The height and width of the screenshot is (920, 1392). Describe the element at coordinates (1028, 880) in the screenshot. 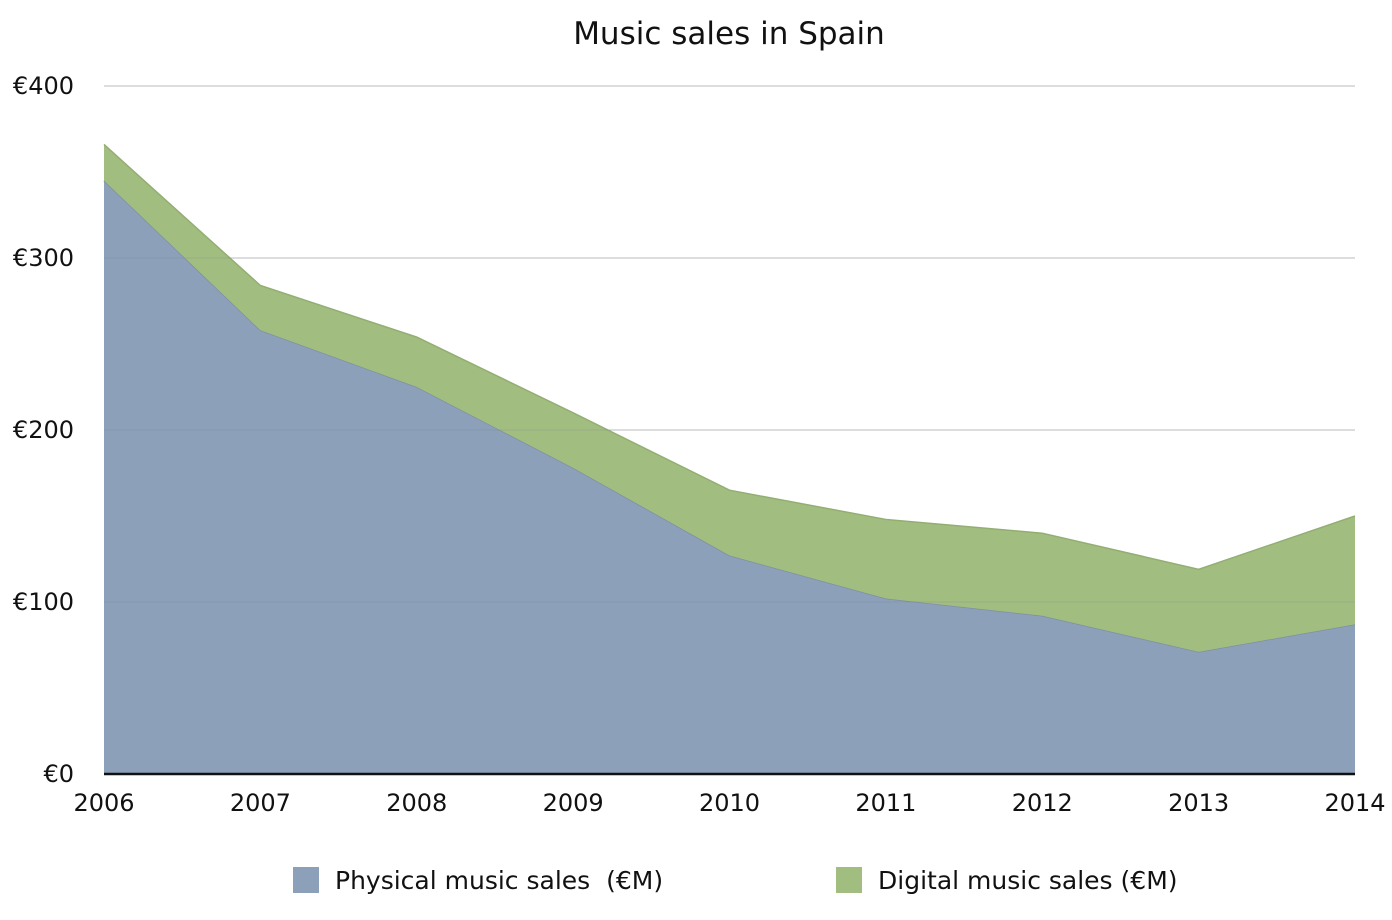

I see `legend-label-digital: Digital music sales (€M)` at that location.